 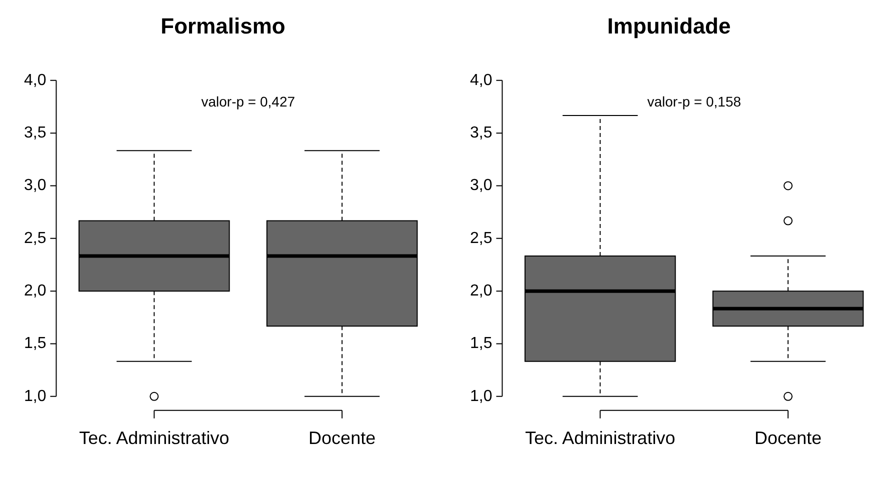 What do you see at coordinates (223, 25) in the screenshot?
I see `chart-title: Formalismo` at bounding box center [223, 25].